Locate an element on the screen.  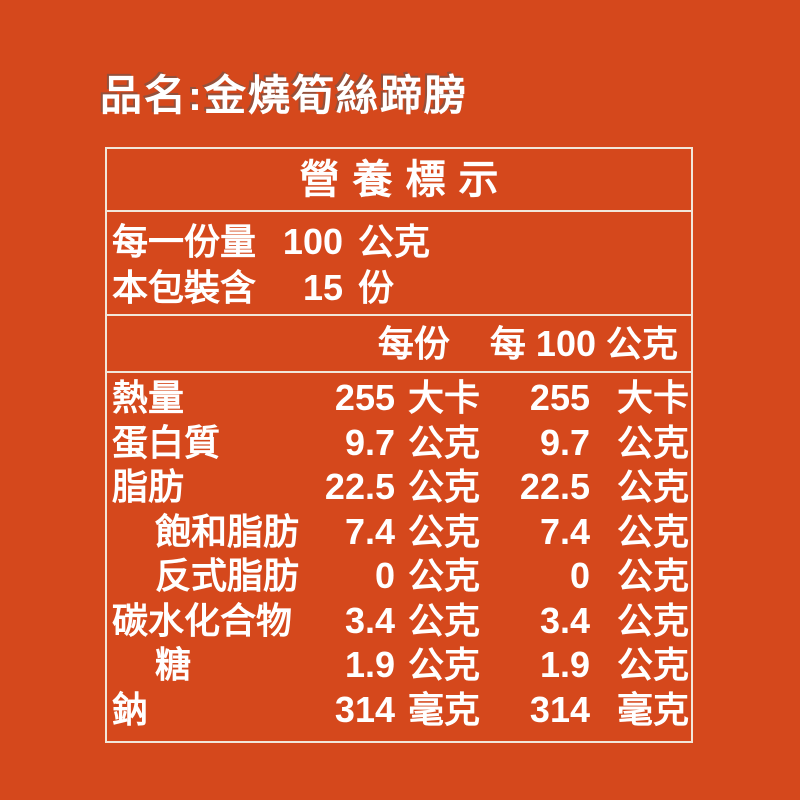
column-header-per-serving: 每份 is located at coordinates (413, 343).